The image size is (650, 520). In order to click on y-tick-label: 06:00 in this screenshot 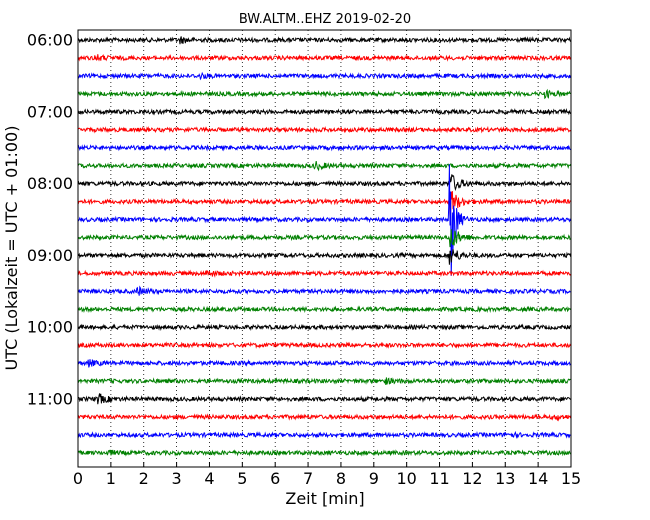, I will do `click(50, 40)`.